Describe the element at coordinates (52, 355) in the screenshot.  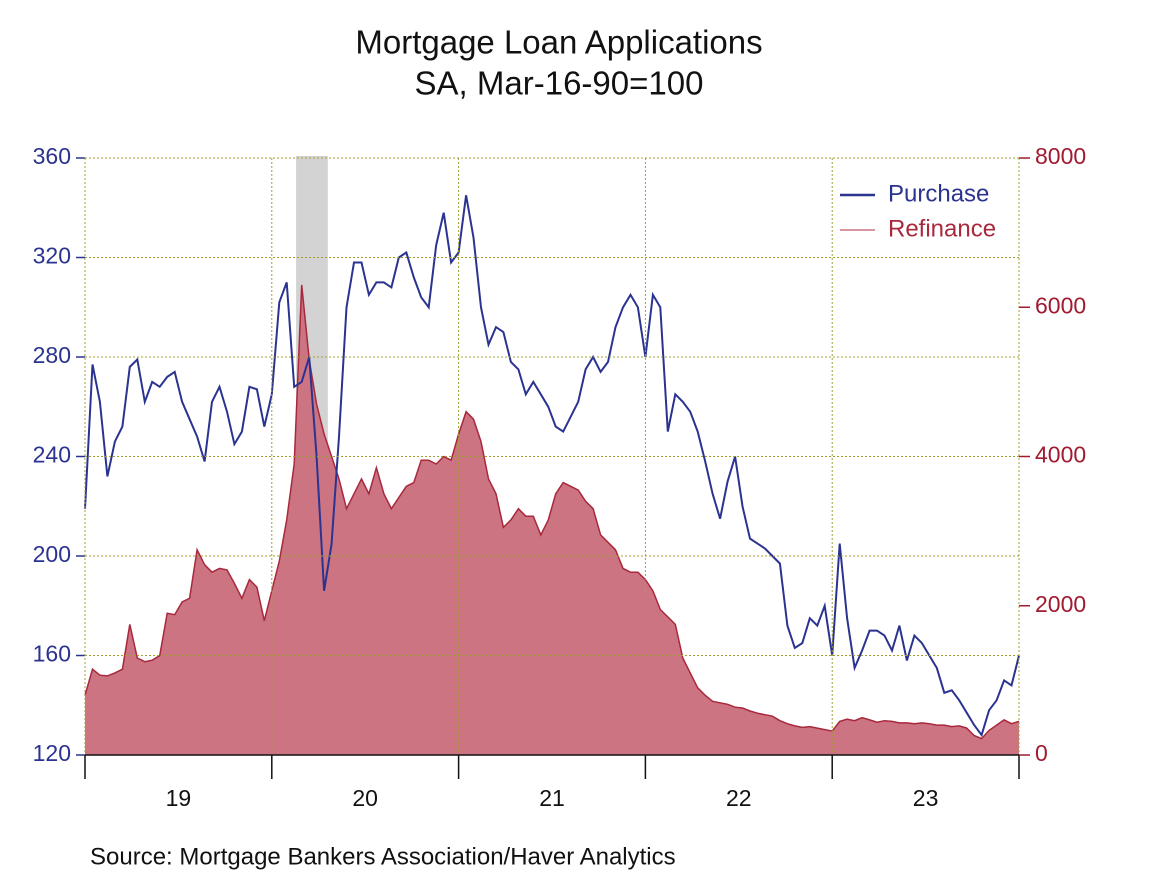
I see `y-tick-label: 280` at that location.